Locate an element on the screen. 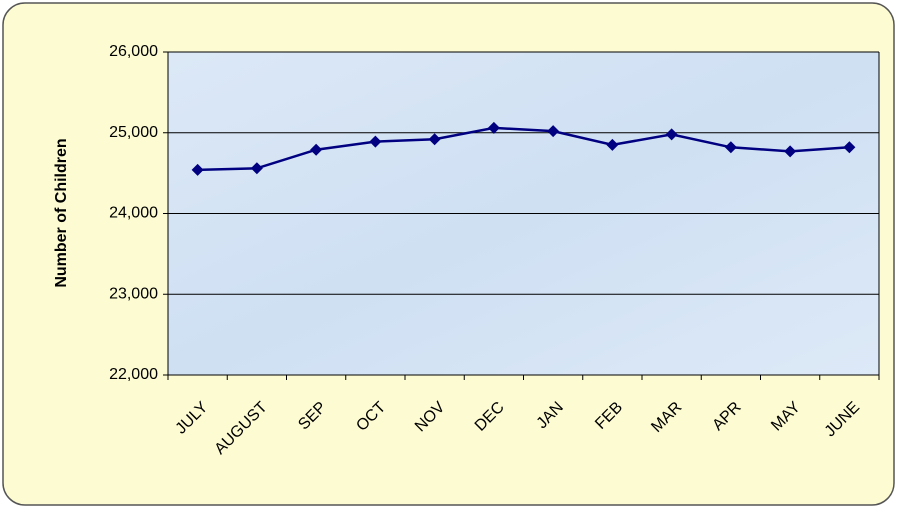 The width and height of the screenshot is (897, 513). y-tick-label: 23,000 is located at coordinates (133, 293).